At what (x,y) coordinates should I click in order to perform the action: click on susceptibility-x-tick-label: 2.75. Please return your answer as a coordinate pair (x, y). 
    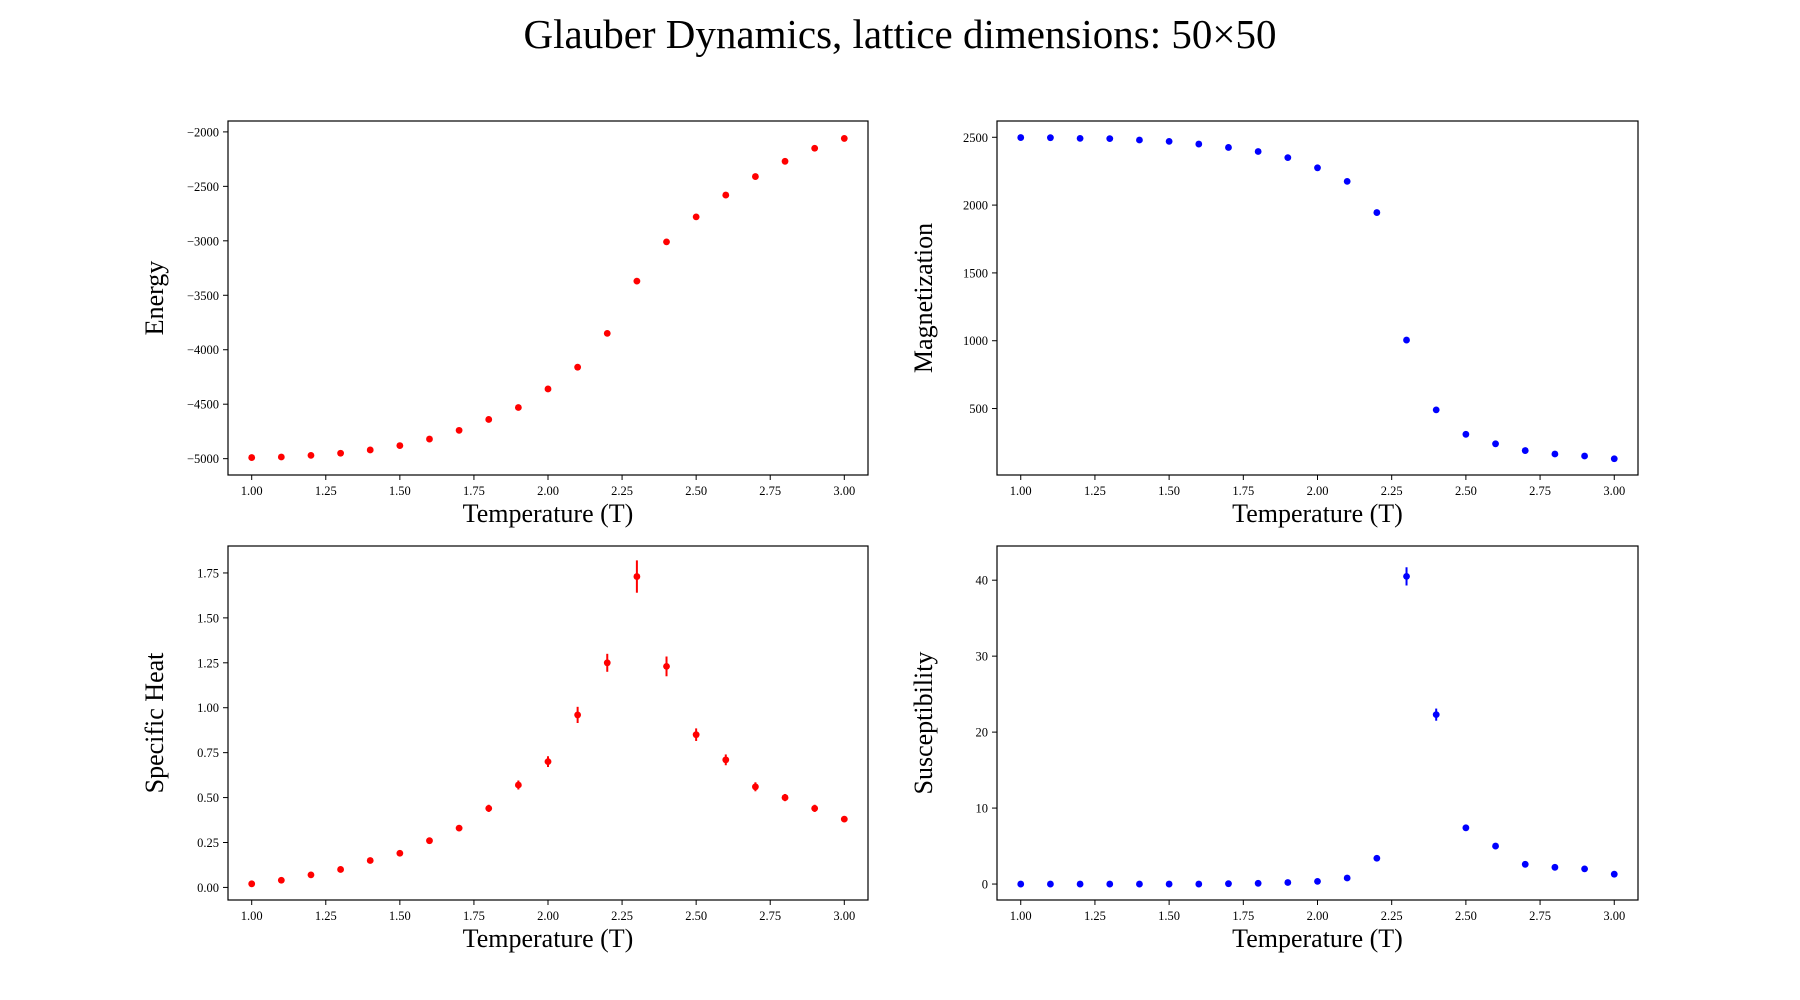
    Looking at the image, I should click on (1540, 916).